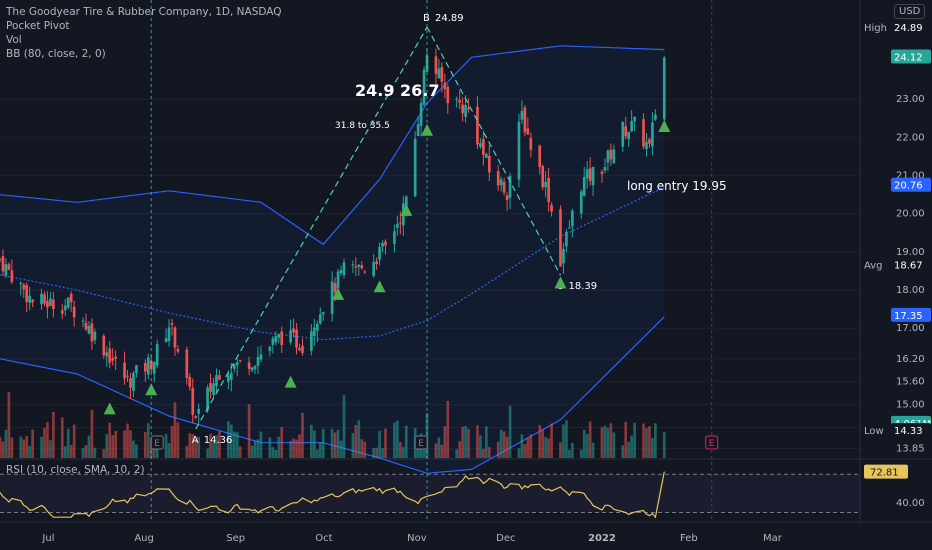 This screenshot has height=550, width=932. I want to click on earnings-letter: E, so click(712, 444).